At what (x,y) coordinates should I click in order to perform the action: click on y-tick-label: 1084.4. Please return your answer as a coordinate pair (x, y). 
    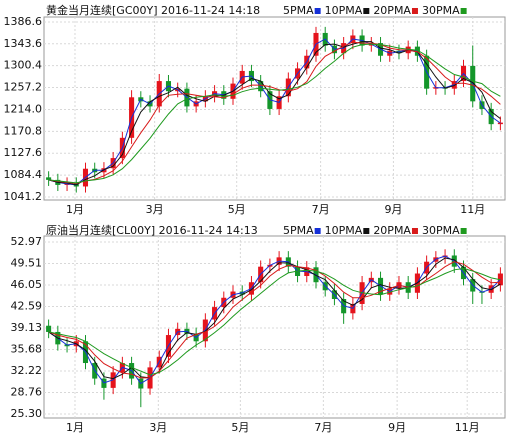
    Looking at the image, I should click on (23, 174).